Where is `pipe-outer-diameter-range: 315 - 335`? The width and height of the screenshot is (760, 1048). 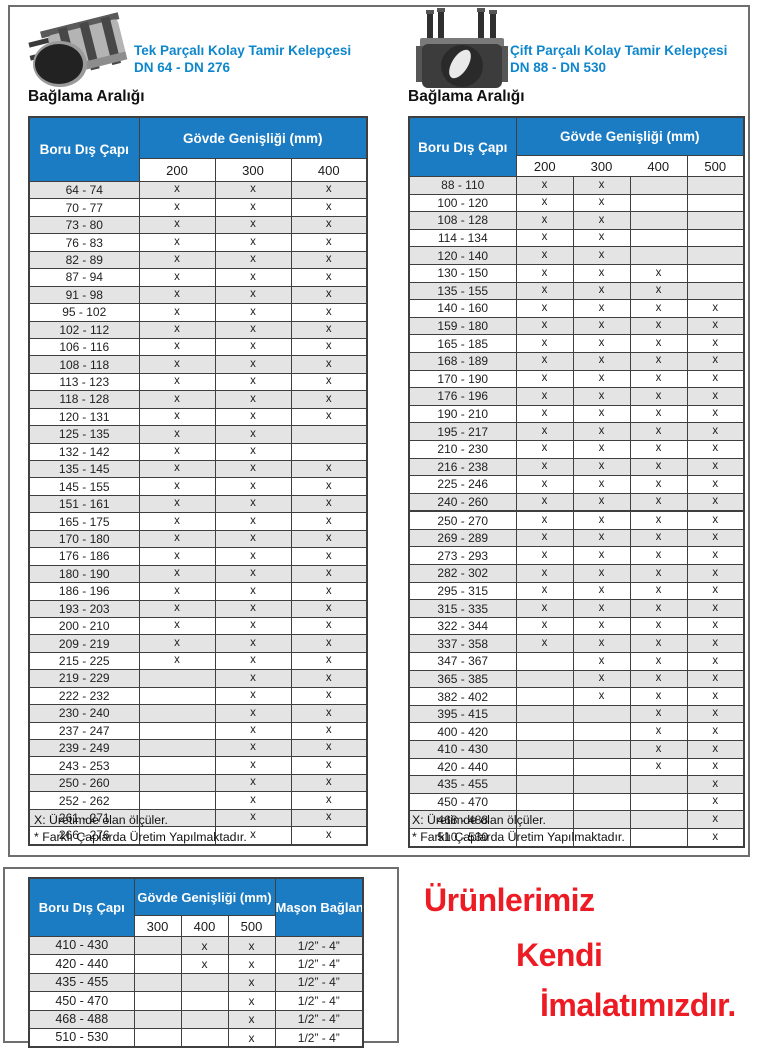
pipe-outer-diameter-range: 315 - 335 is located at coordinates (462, 608).